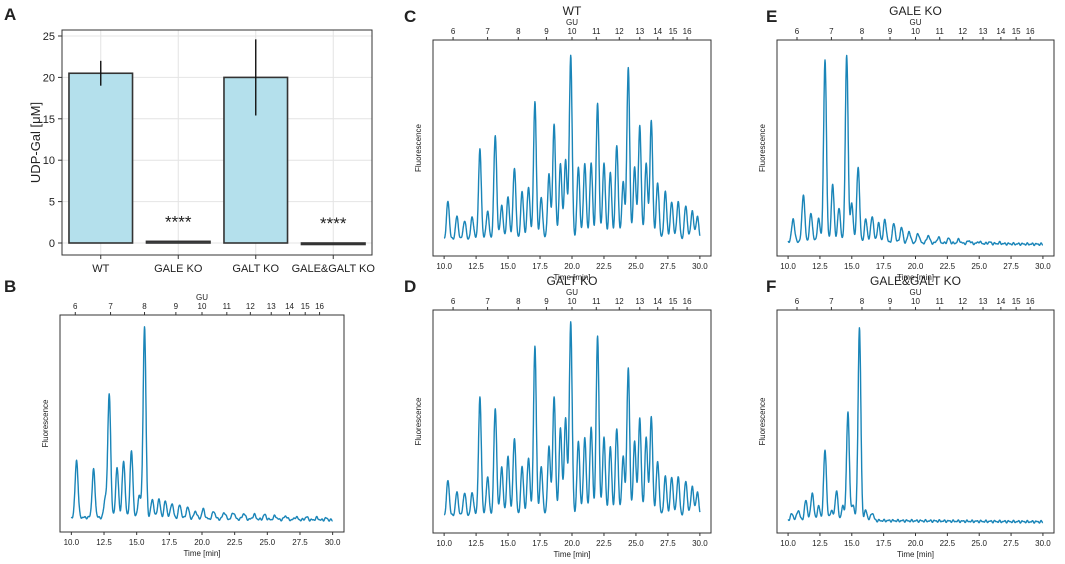  I want to click on y-tick-label: 10, so click(49, 161).